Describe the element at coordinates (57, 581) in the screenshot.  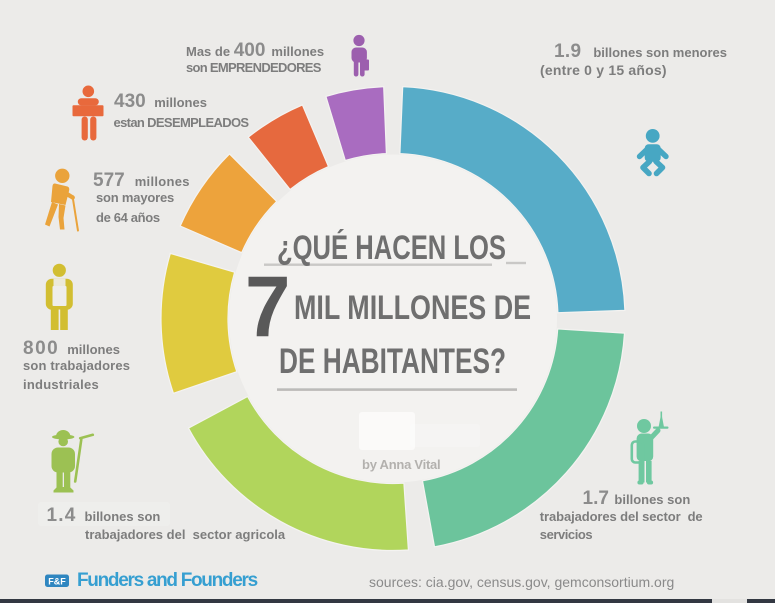
I see `svg-text: F&F` at that location.